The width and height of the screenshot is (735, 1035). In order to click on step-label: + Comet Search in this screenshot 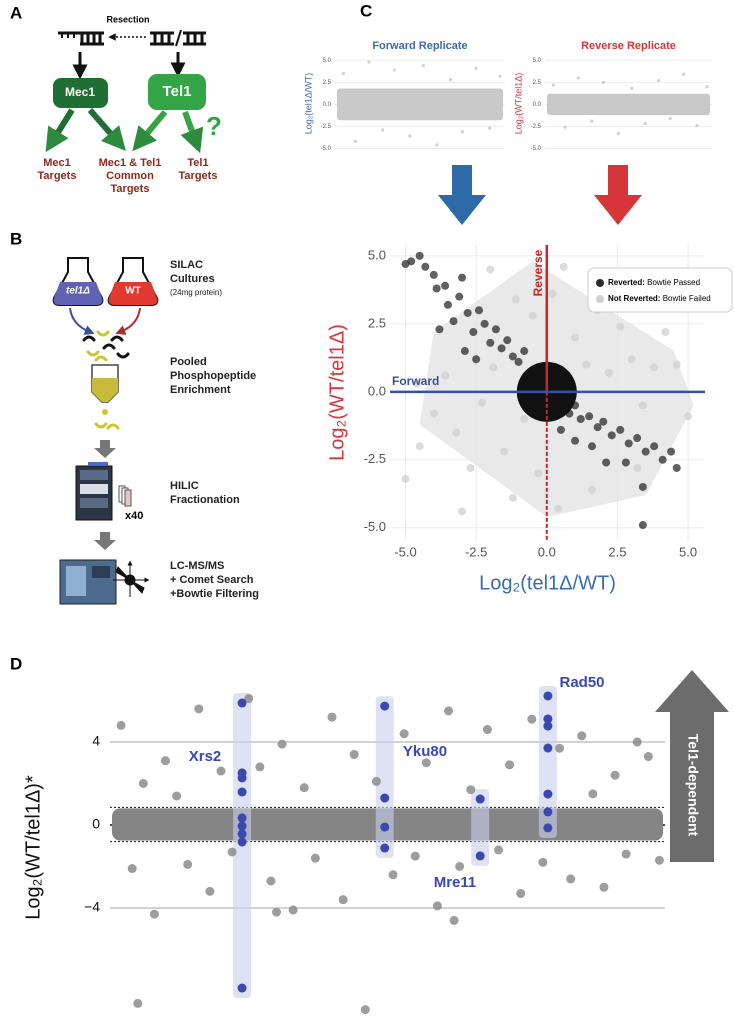, I will do `click(212, 580)`.